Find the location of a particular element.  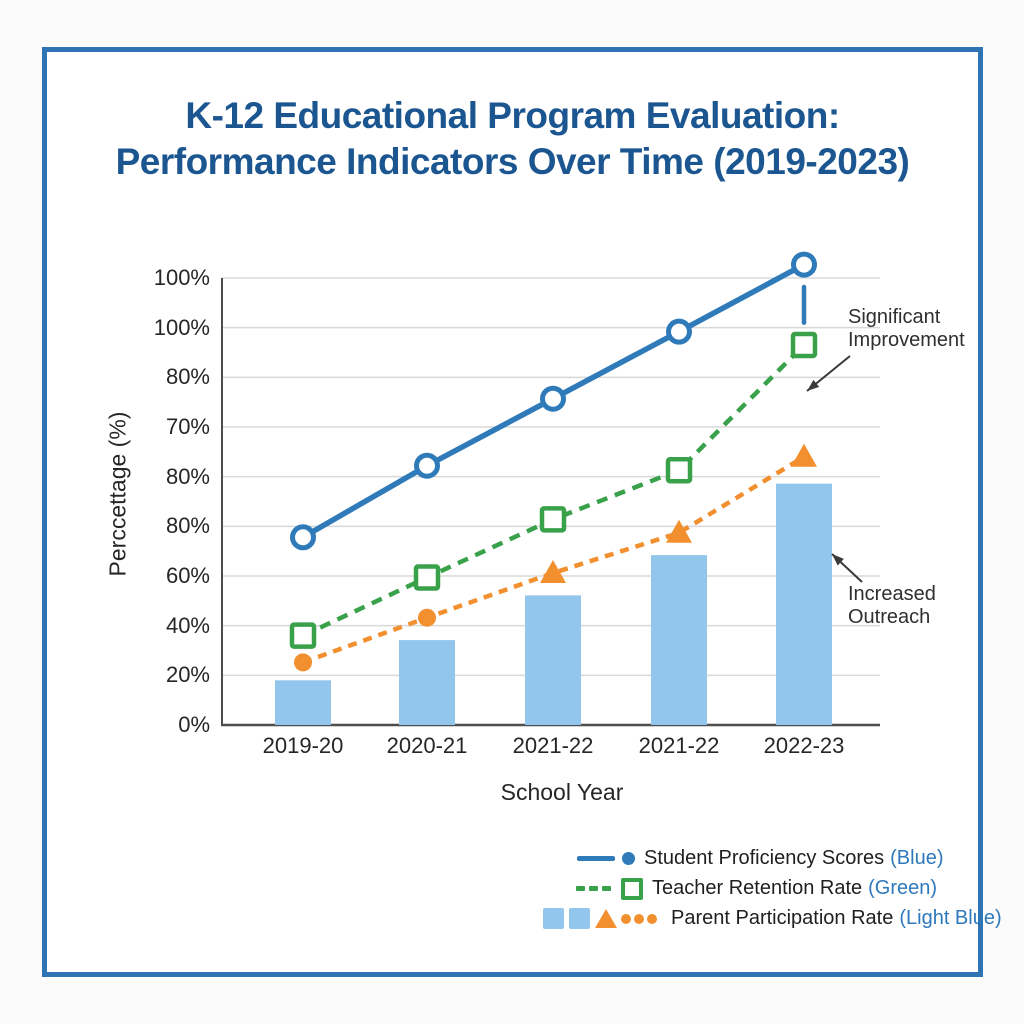

legend-item: Teacher Retention Rate (Green) is located at coordinates (756, 888).